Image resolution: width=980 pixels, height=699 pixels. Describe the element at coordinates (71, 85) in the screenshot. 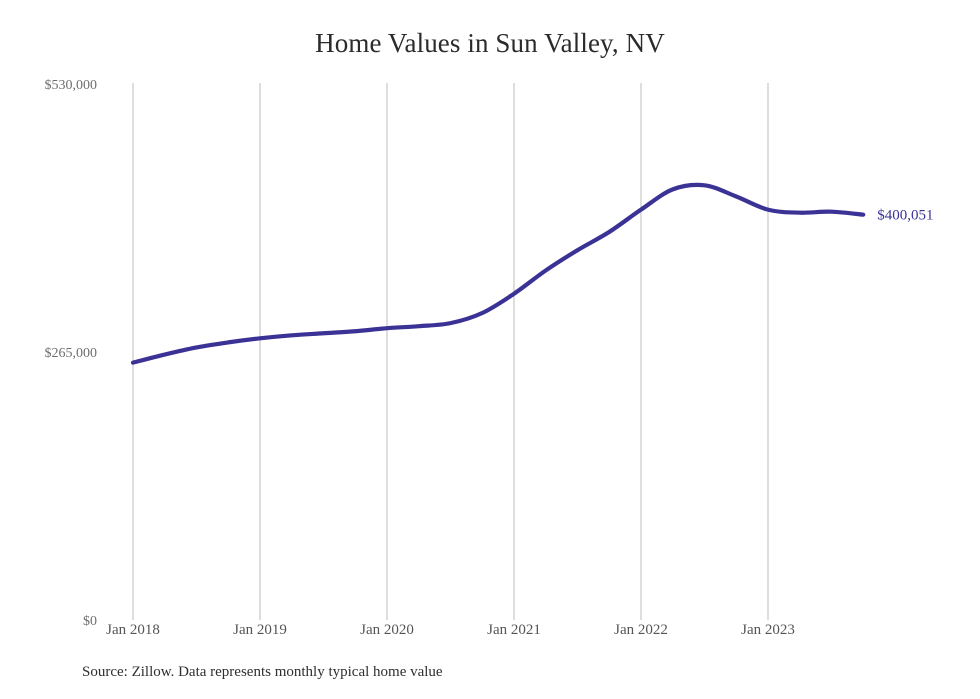

I see `y-tick-label-top: $530,000` at that location.